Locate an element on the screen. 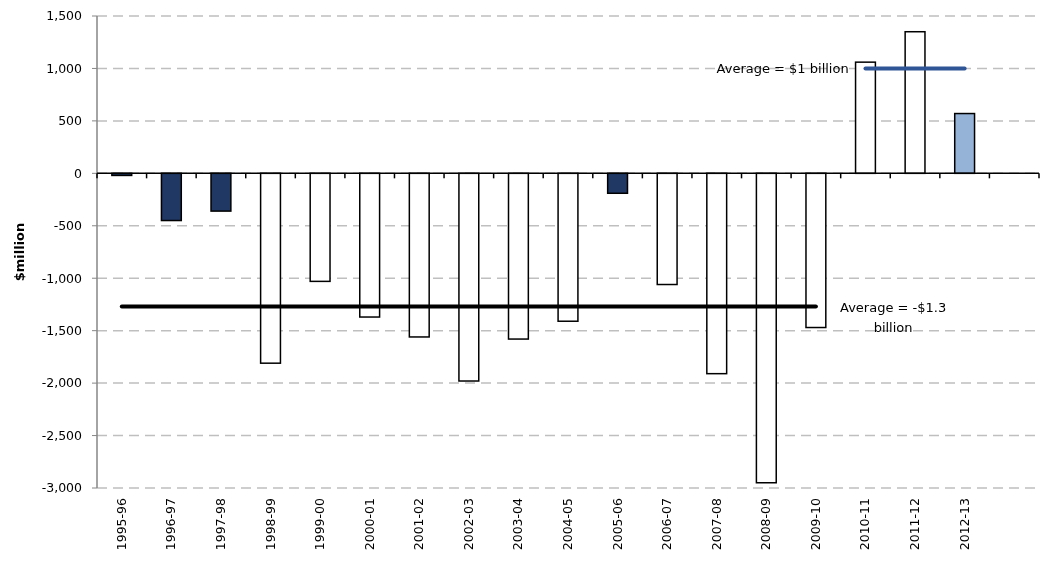  x-tick-label: 2011-12 is located at coordinates (915, 524).